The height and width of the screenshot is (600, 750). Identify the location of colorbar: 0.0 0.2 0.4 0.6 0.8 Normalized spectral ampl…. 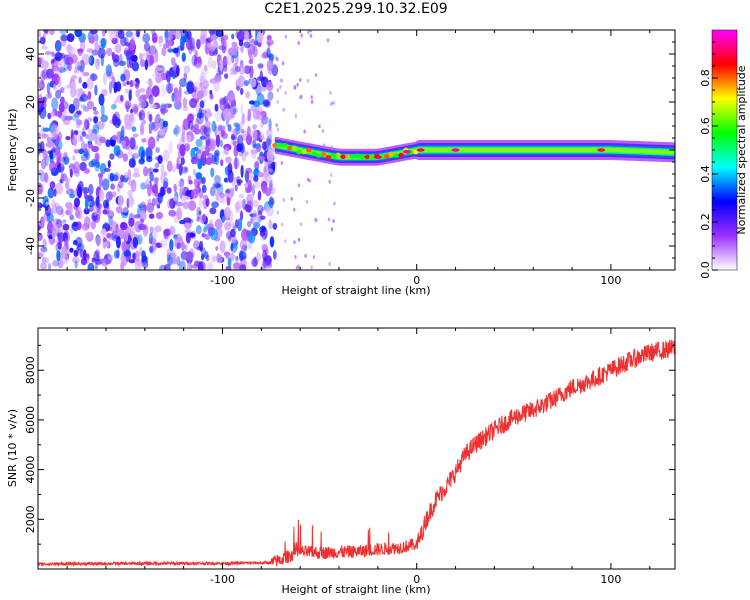
(723, 154).